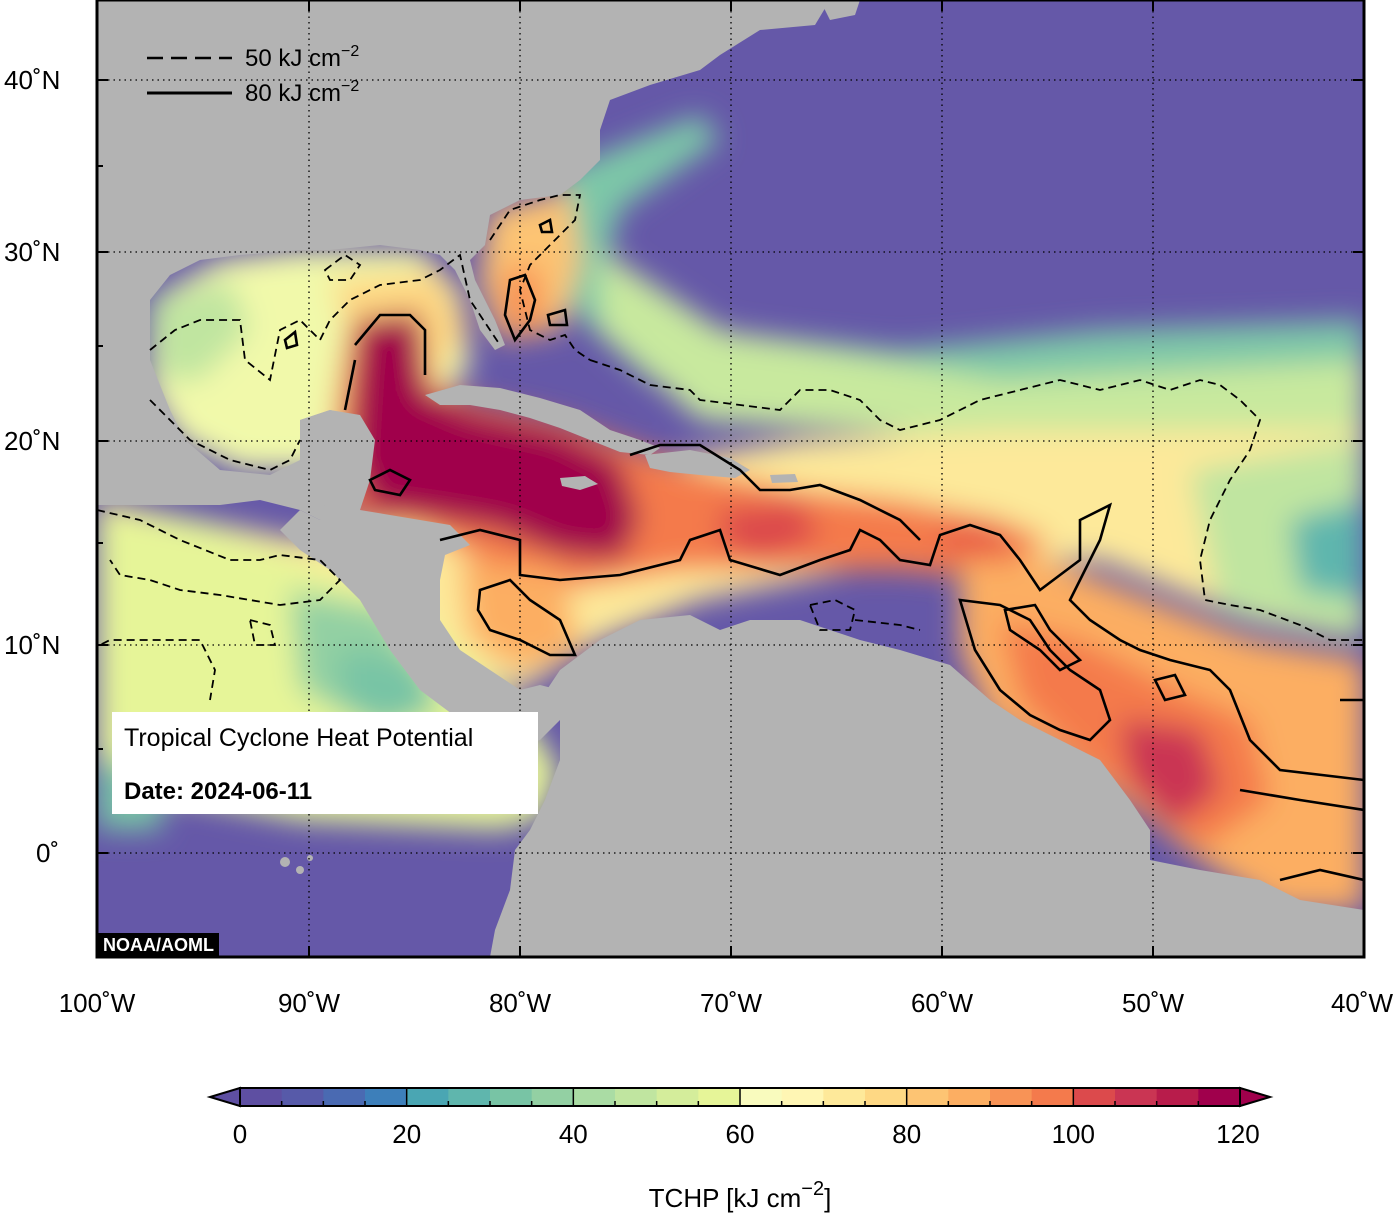 The image size is (1400, 1217). Describe the element at coordinates (302, 92) in the screenshot. I see `legend-80-label: 80 kJ cm−2` at that location.